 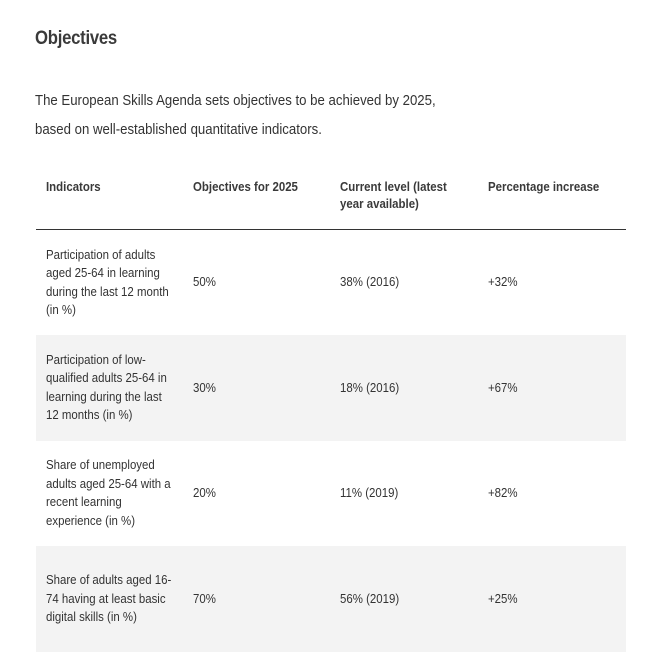 What do you see at coordinates (204, 387) in the screenshot?
I see `cell-objective: 30%` at bounding box center [204, 387].